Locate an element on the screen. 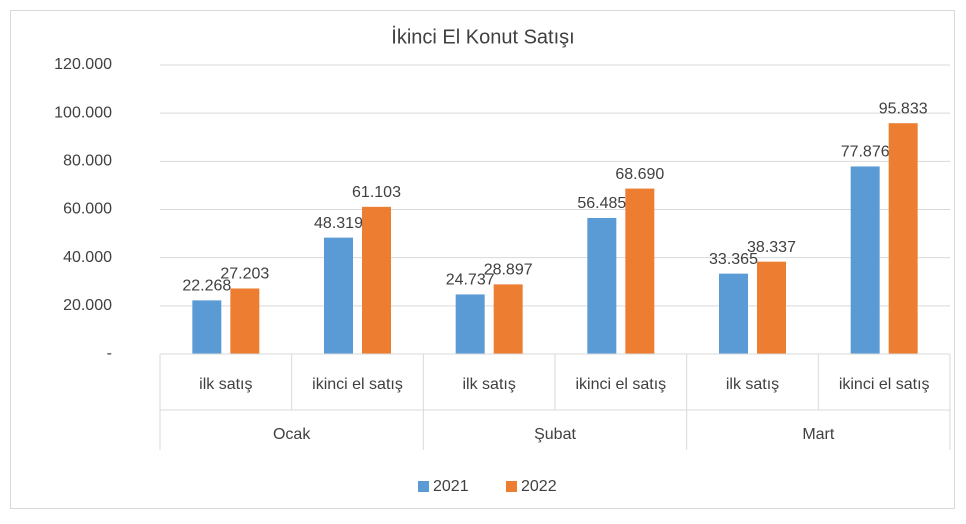 This screenshot has height=524, width=966. data-label: 48.319 is located at coordinates (338, 223).